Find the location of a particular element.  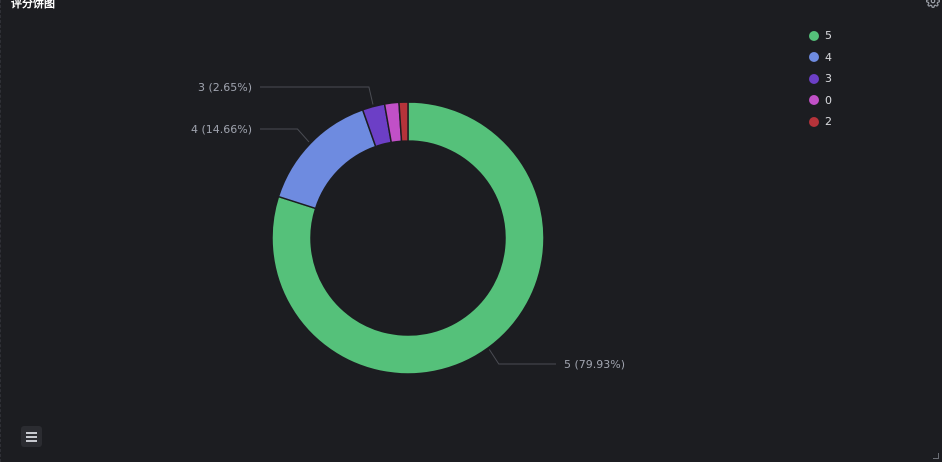

legend-label: 4 is located at coordinates (828, 57).